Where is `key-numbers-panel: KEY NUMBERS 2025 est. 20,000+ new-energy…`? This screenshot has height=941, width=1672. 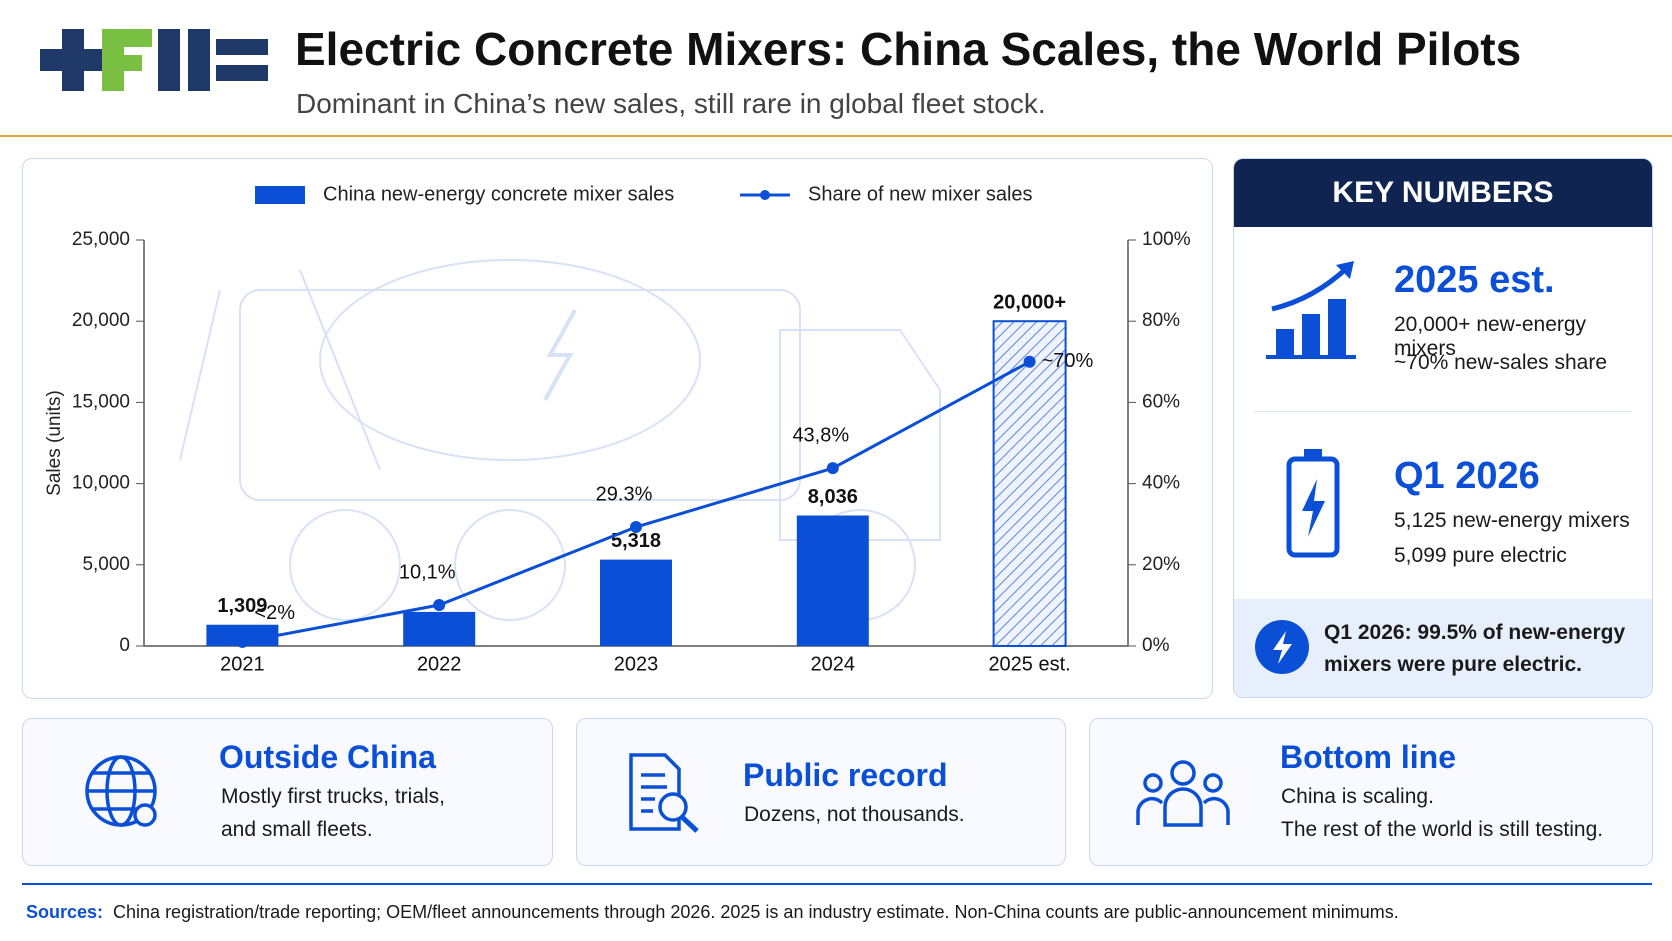
key-numbers-panel: KEY NUMBERS 2025 est. 20,000+ new-energy… is located at coordinates (1443, 428).